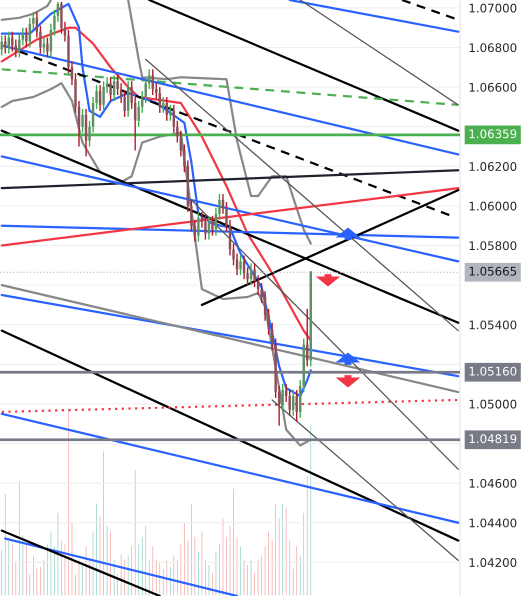 The image size is (530, 596). I want to click on y-tick-label: 1.06600, so click(493, 87).